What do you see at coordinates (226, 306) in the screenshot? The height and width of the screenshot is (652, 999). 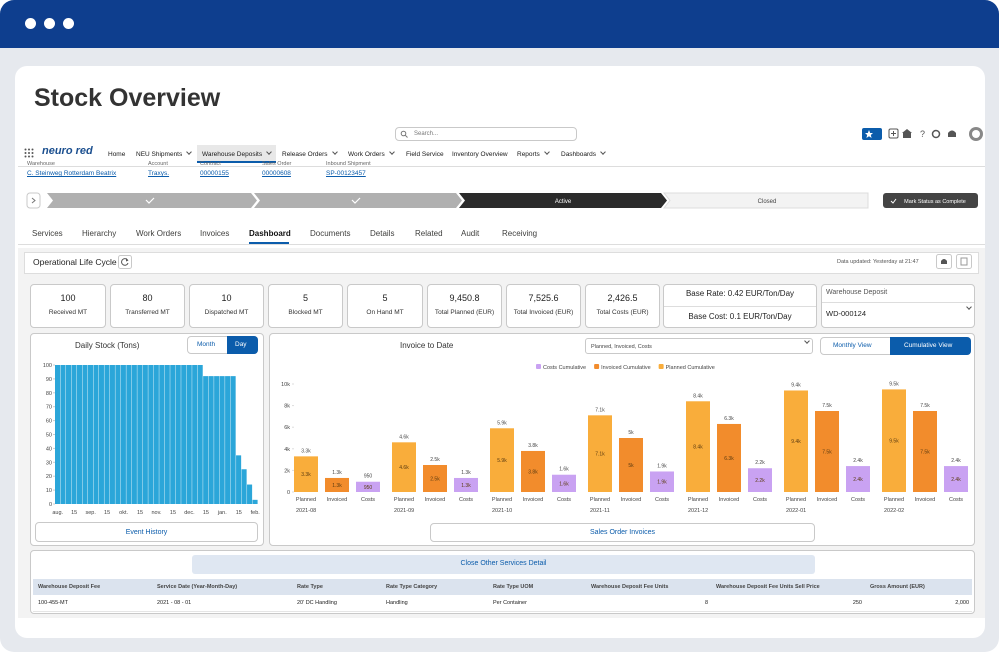 I see `kpi-card: 10 Dispatched MT` at bounding box center [226, 306].